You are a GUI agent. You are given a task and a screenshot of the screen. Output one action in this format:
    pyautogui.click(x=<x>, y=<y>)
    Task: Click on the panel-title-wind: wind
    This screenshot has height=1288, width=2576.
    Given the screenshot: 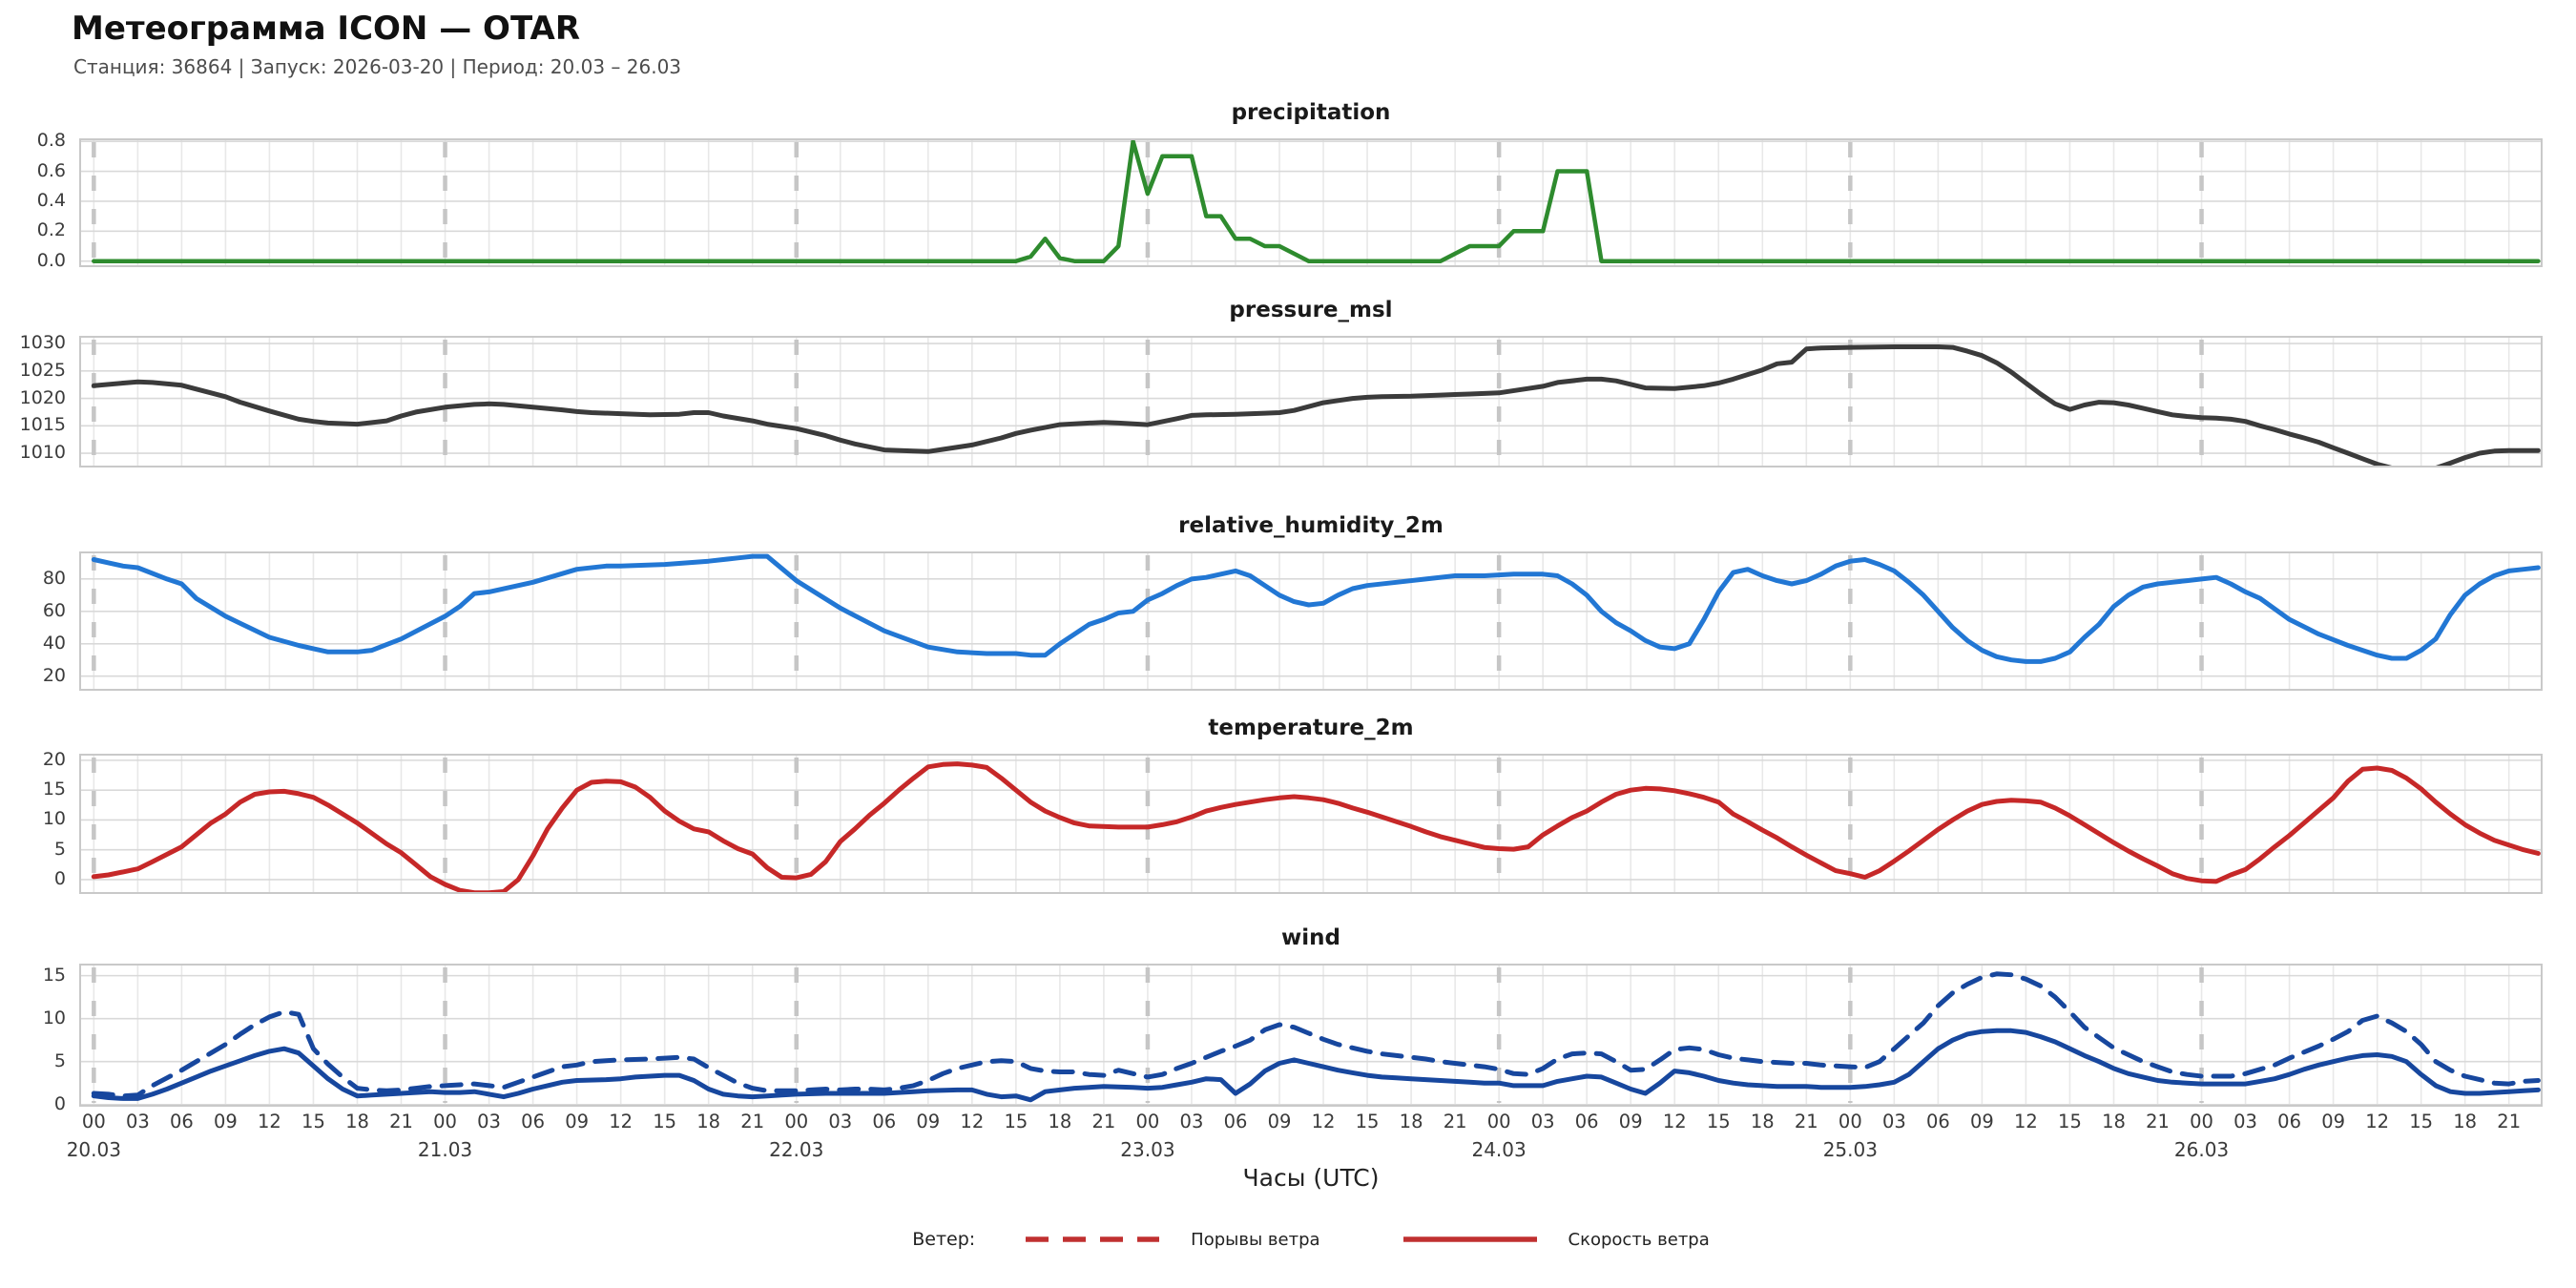 What is the action you would take?
    pyautogui.click(x=1310, y=937)
    